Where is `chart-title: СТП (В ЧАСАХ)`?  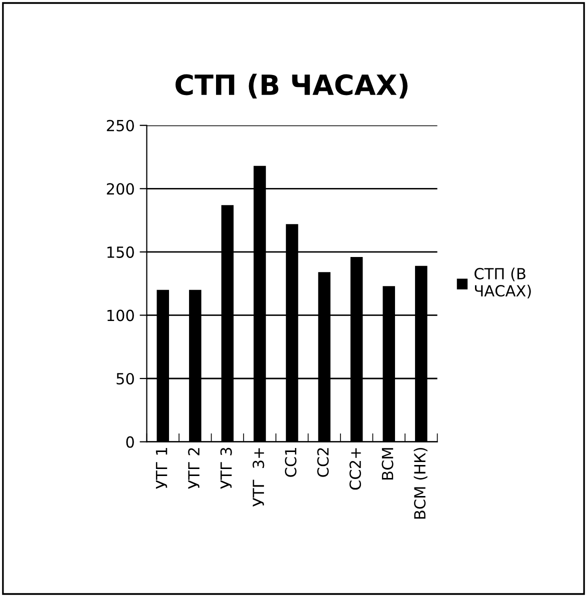
chart-title: СТП (В ЧАСАХ) is located at coordinates (292, 86).